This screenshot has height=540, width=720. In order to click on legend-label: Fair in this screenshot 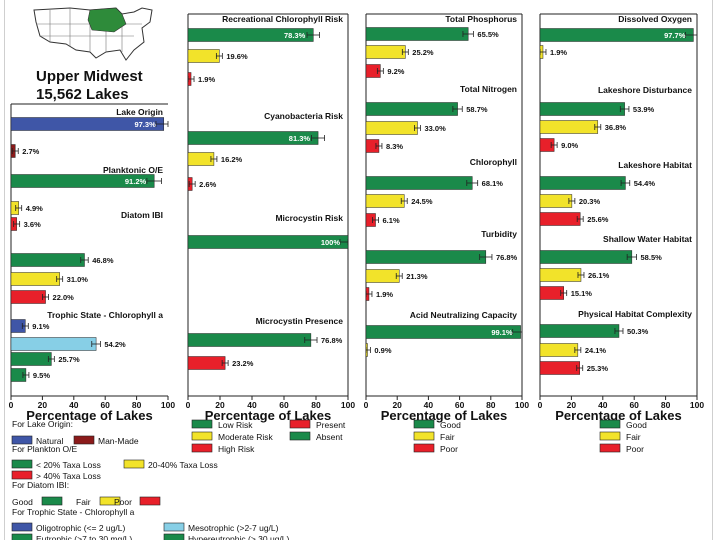, I will do `click(83, 502)`.